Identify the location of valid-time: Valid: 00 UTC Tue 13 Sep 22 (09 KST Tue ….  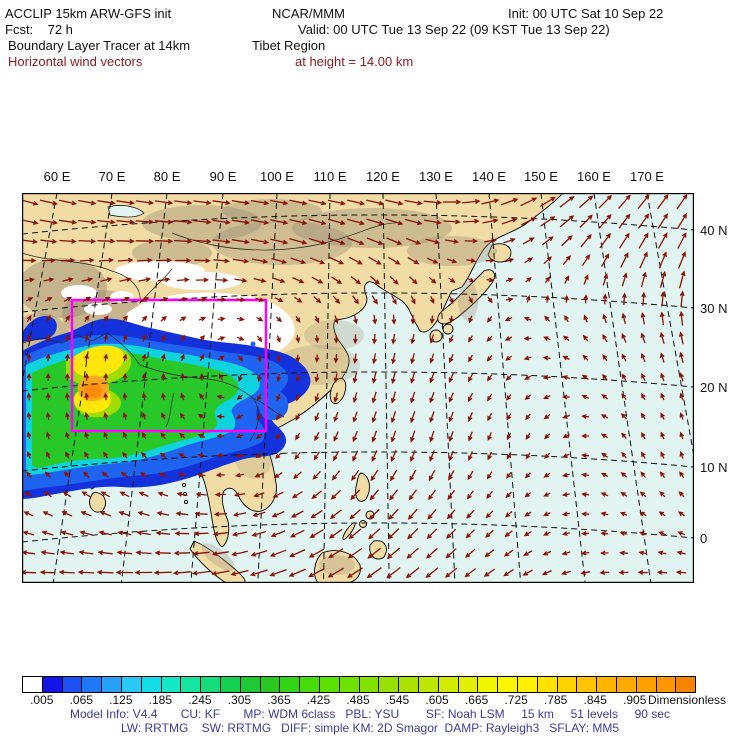
(454, 29).